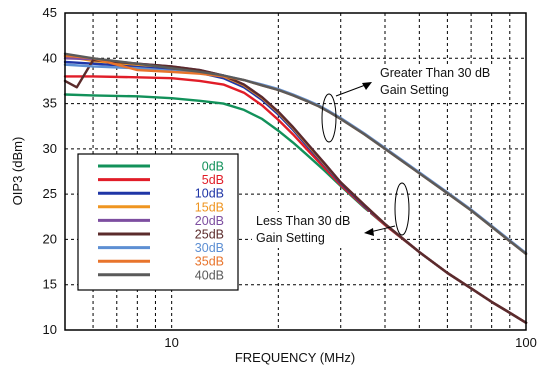 This screenshot has width=542, height=372. Describe the element at coordinates (435, 73) in the screenshot. I see `annotation-greater-line1: Greater Than 30 dB` at that location.